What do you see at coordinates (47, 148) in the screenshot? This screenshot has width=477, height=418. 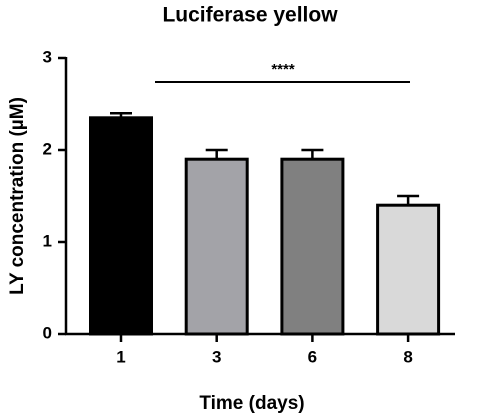 I see `y-tick-label: 2` at bounding box center [47, 148].